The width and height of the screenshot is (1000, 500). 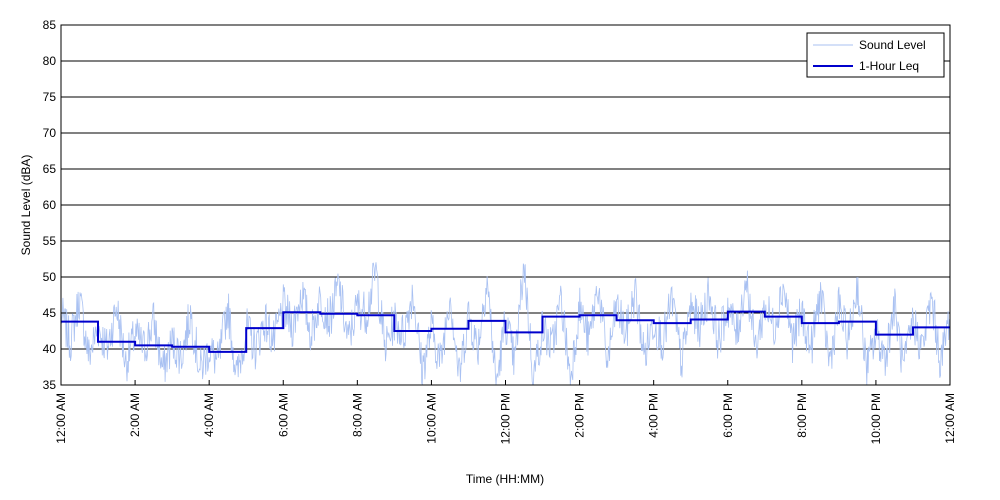 I want to click on x-tick-label: 6:00 AM, so click(x=283, y=415).